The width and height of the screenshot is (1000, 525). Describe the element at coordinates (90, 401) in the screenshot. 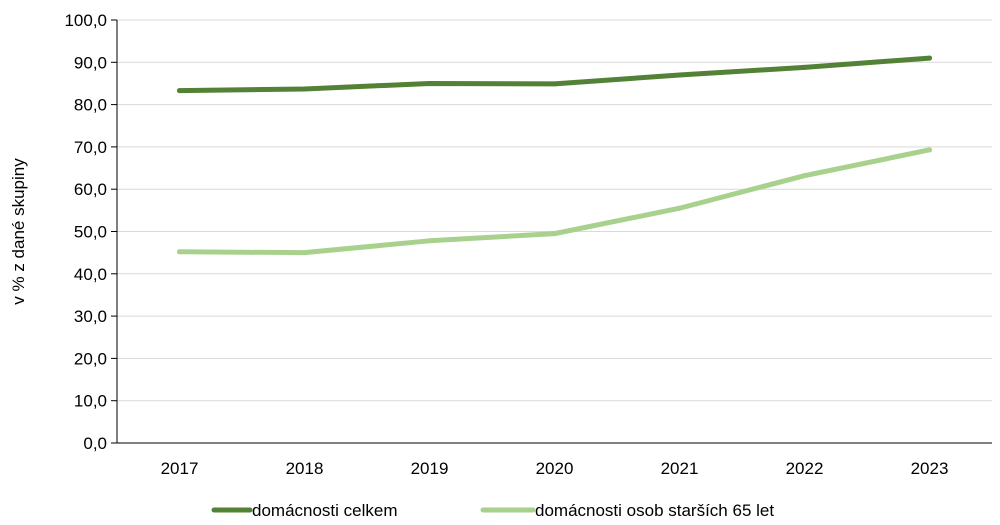

I see `y-tick-label: 10,0` at that location.